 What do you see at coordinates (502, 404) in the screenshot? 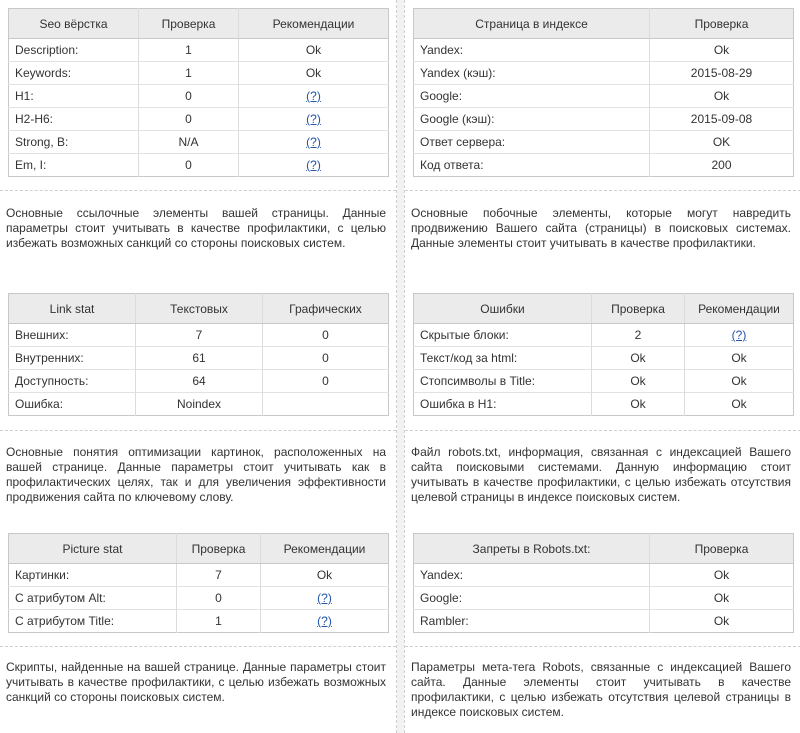
I see `row-label: Ошибка в H1:` at bounding box center [502, 404].